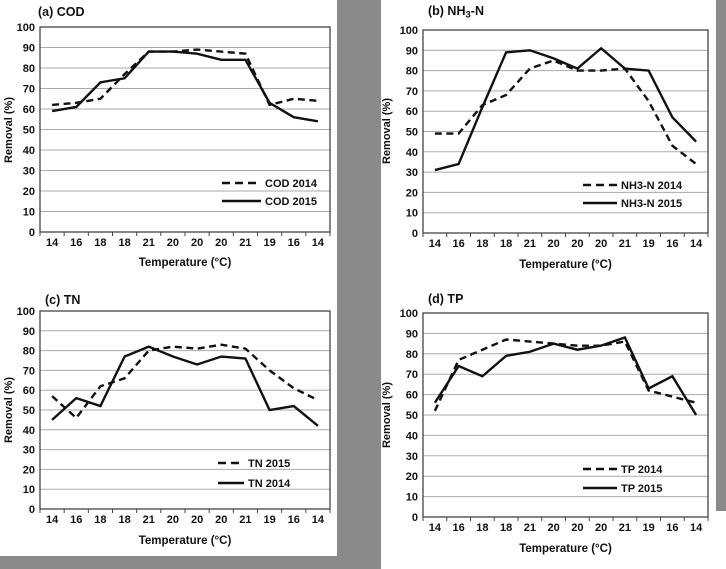 Image resolution: width=726 pixels, height=569 pixels. What do you see at coordinates (641, 489) in the screenshot?
I see `legend-label: TP 2015` at bounding box center [641, 489].